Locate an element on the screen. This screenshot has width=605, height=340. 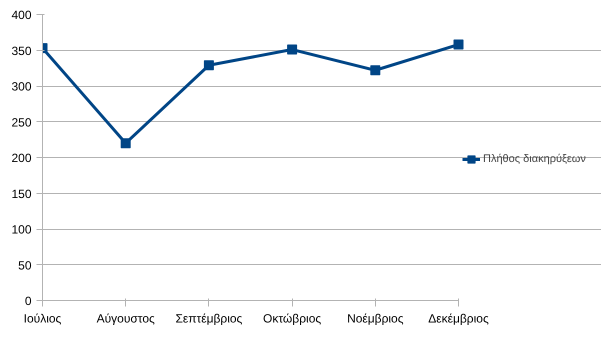
y-tick-label: 150 is located at coordinates (21, 193).